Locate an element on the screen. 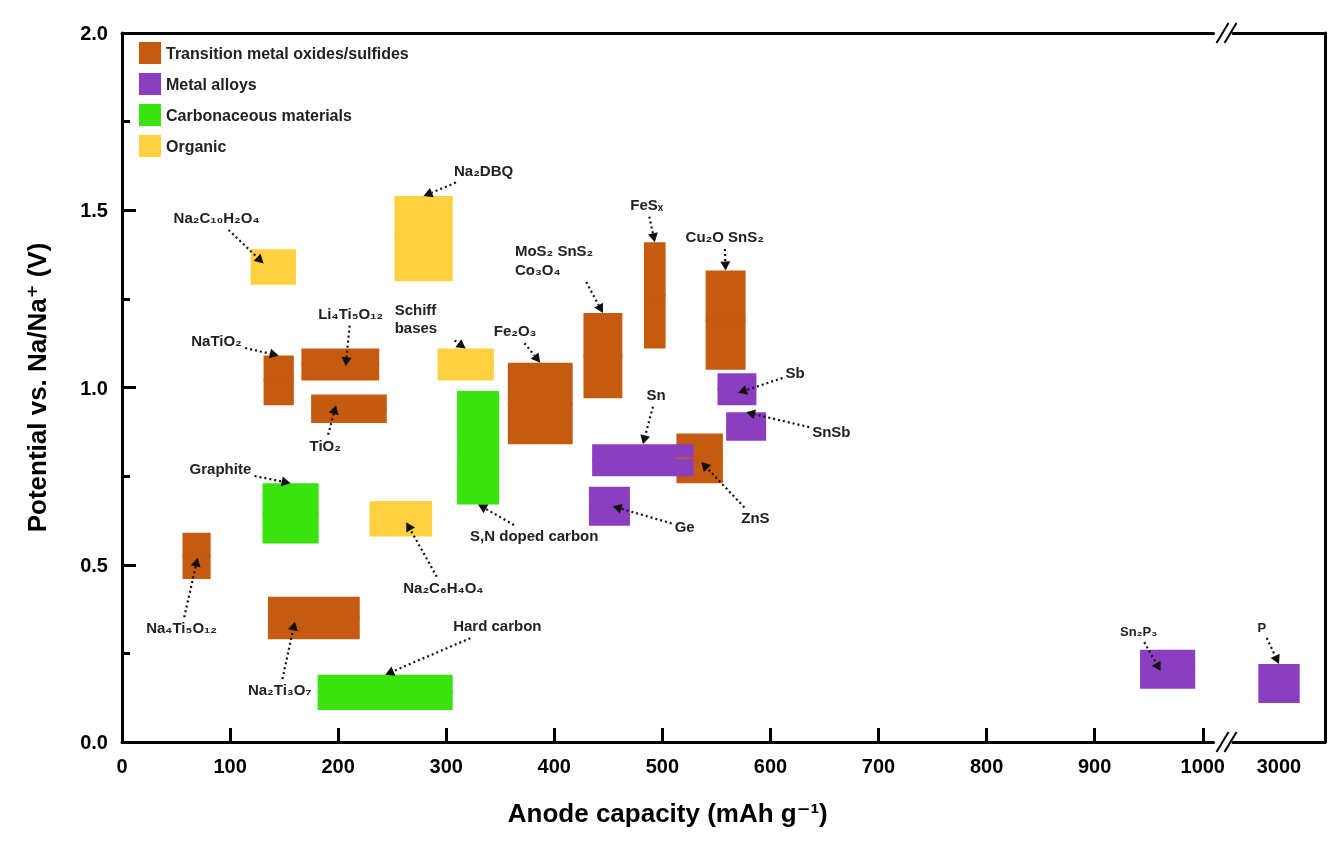  x-axis-title: Anode capacity (mAh g⁻¹) is located at coordinates (667, 813).